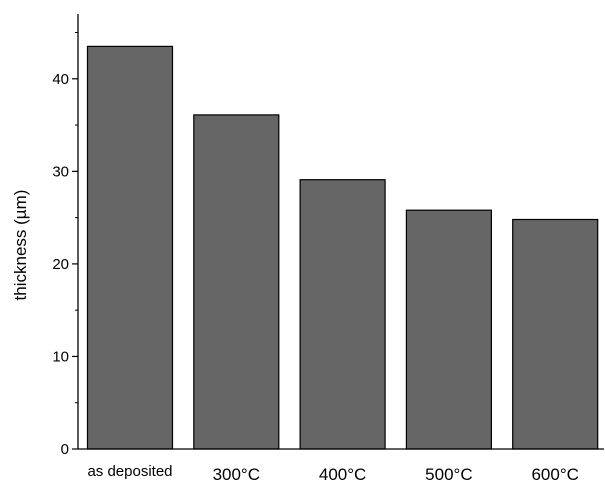  Describe the element at coordinates (65, 449) in the screenshot. I see `y-tick-label: 0` at that location.